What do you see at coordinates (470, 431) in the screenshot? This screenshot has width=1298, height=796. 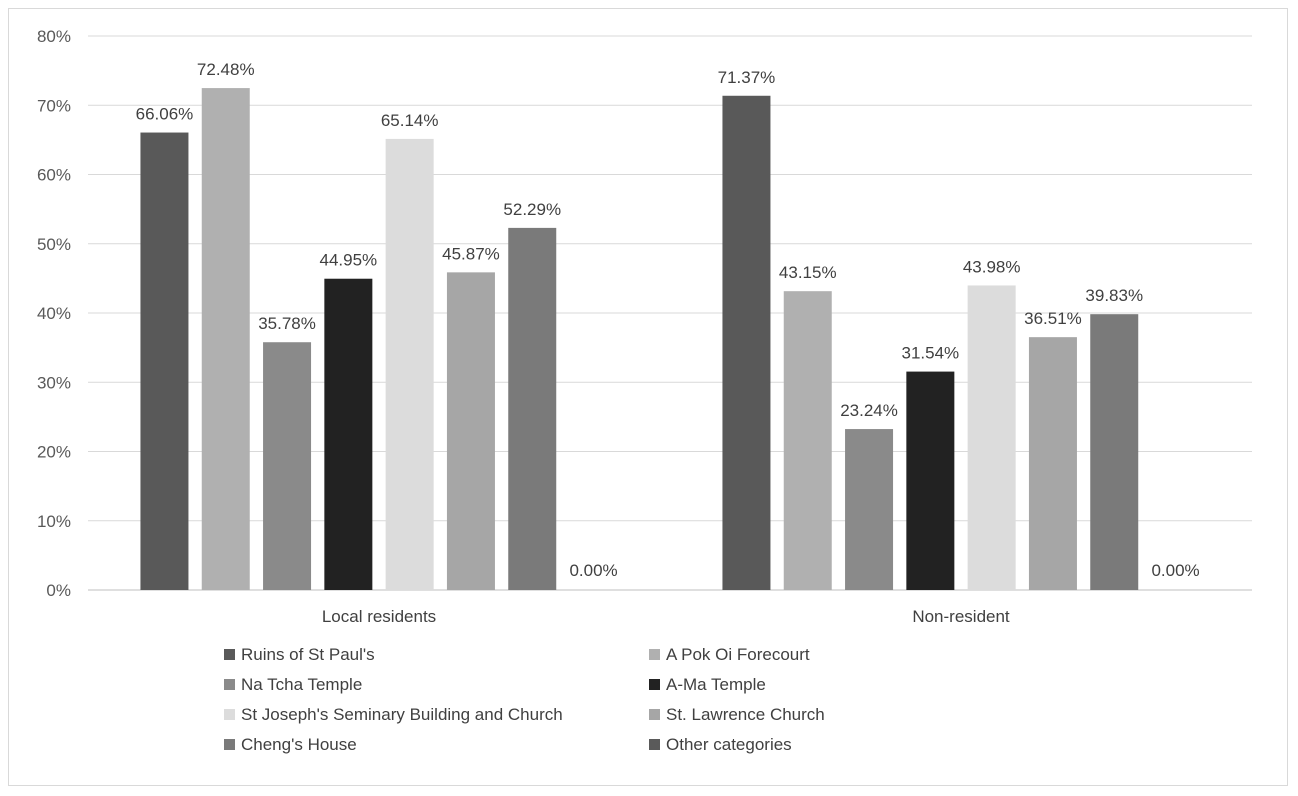 I see `bar-st-lawrence-church-local-residents` at bounding box center [470, 431].